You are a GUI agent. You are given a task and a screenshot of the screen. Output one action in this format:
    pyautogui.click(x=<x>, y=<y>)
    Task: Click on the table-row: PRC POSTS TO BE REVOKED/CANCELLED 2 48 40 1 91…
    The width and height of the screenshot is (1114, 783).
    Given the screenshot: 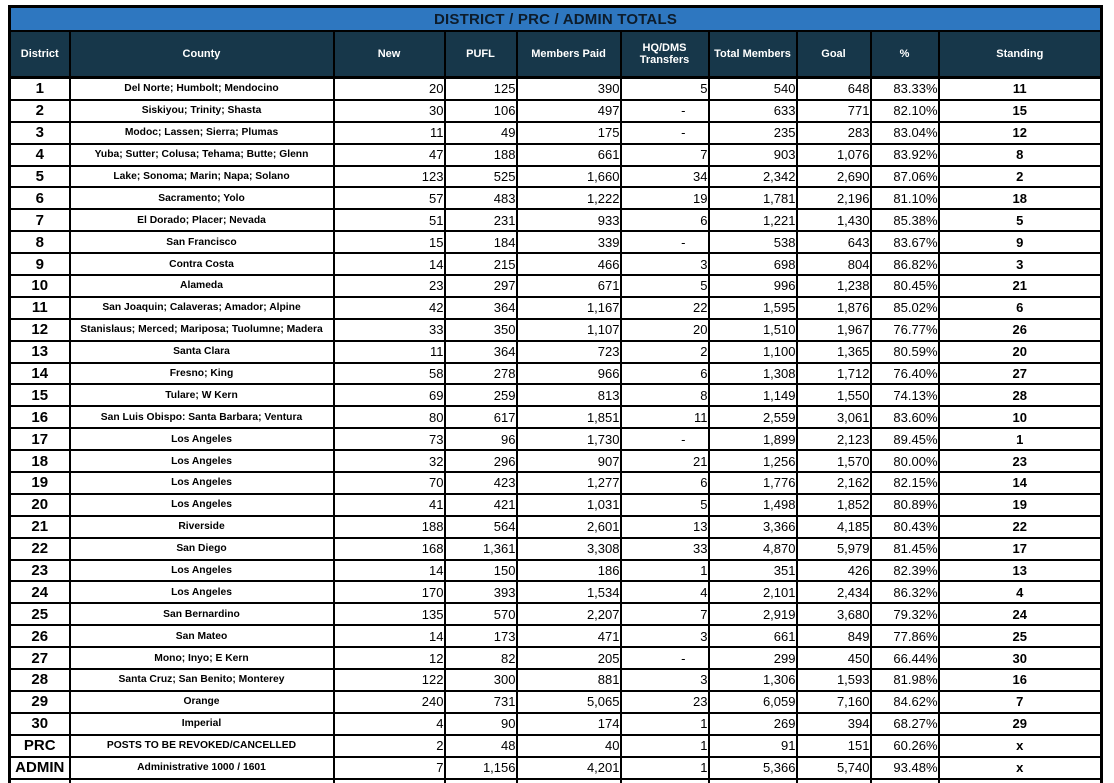 What is the action you would take?
    pyautogui.click(x=555, y=745)
    